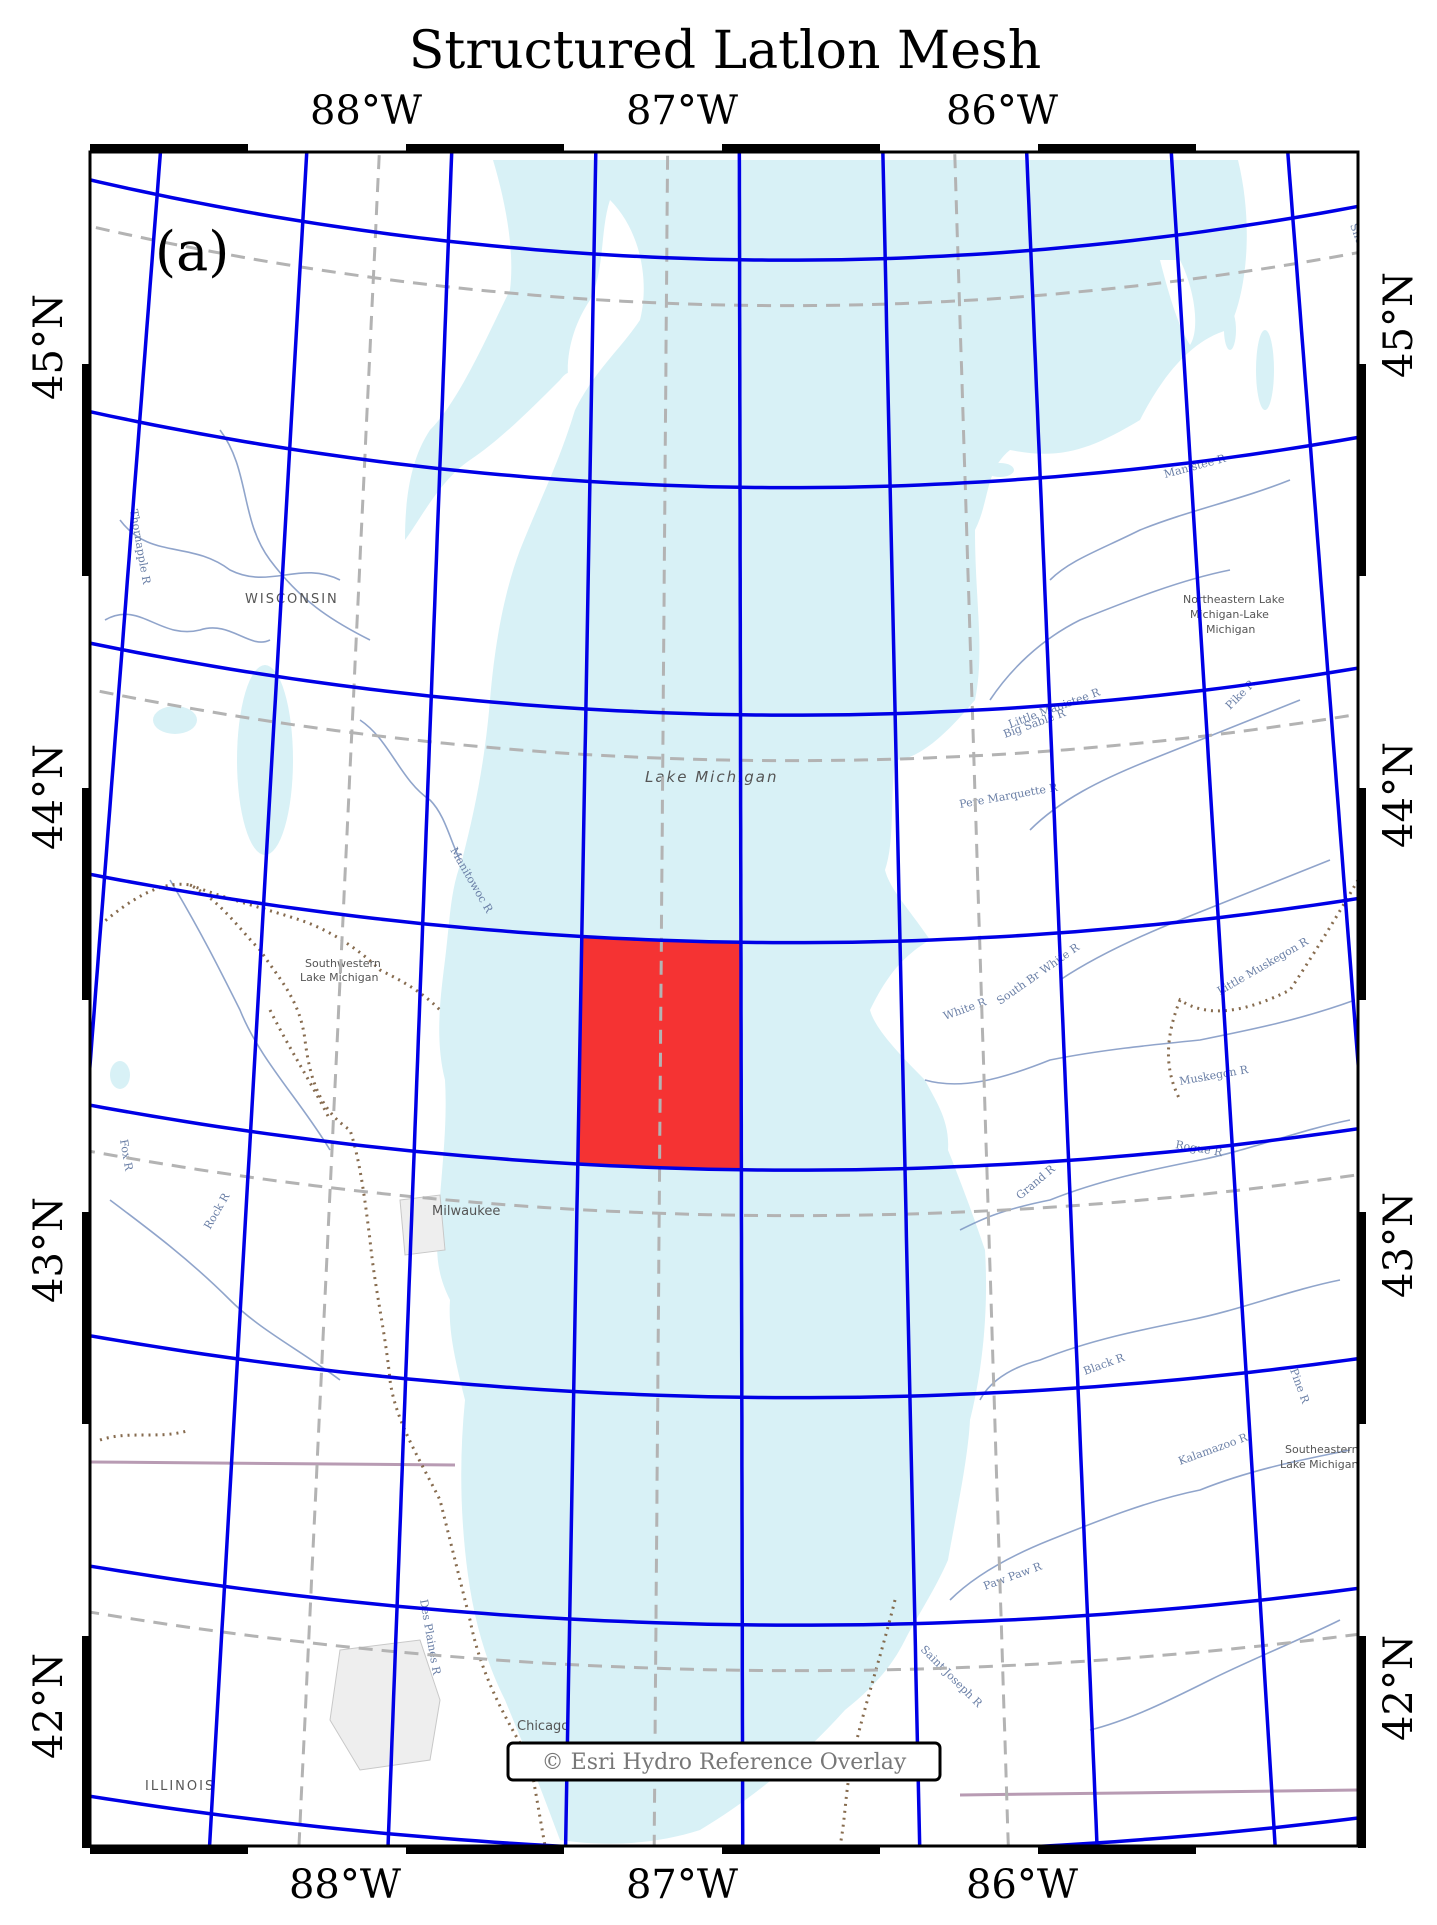 The height and width of the screenshot is (1925, 1437). I want to click on ne-lake-michigan-label: Northeastern Lake, so click(1234, 599).